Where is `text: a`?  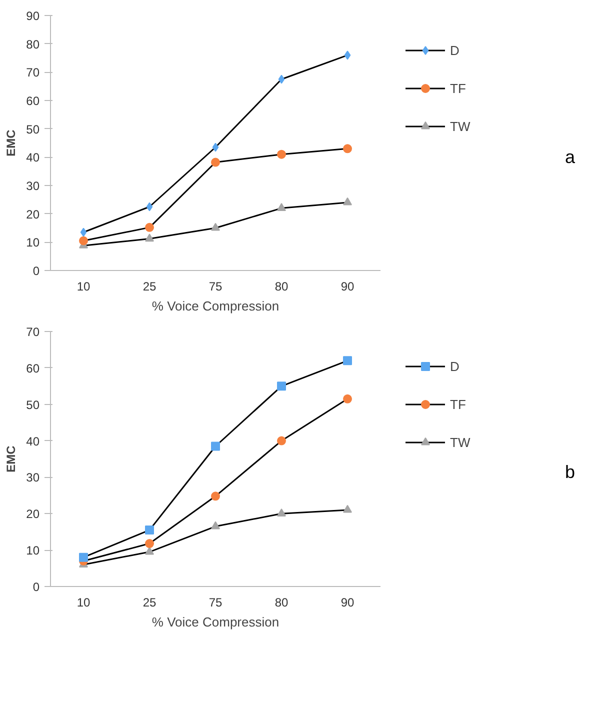 text: a is located at coordinates (570, 157).